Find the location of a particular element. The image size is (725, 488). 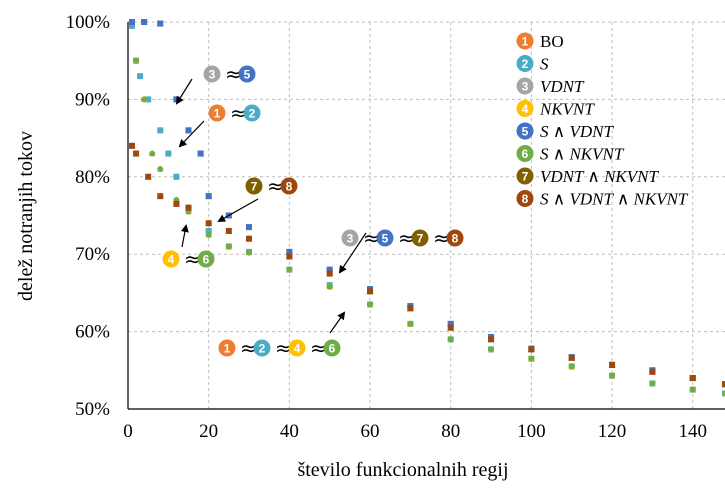

annotation-label: 3 ≈5 ≈7 ≈8 is located at coordinates (401, 250).